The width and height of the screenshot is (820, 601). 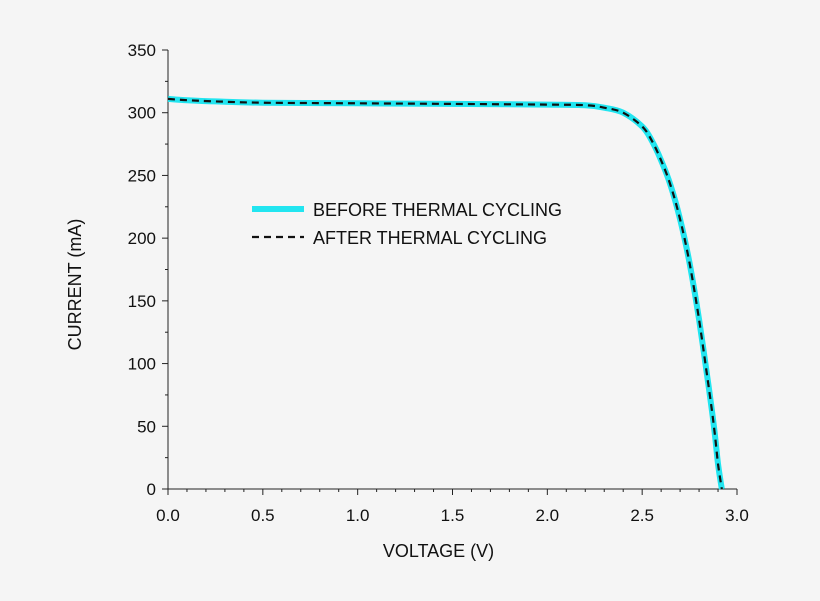 What do you see at coordinates (75, 285) in the screenshot?
I see `y-axis-title: CURRENT (mA)` at bounding box center [75, 285].